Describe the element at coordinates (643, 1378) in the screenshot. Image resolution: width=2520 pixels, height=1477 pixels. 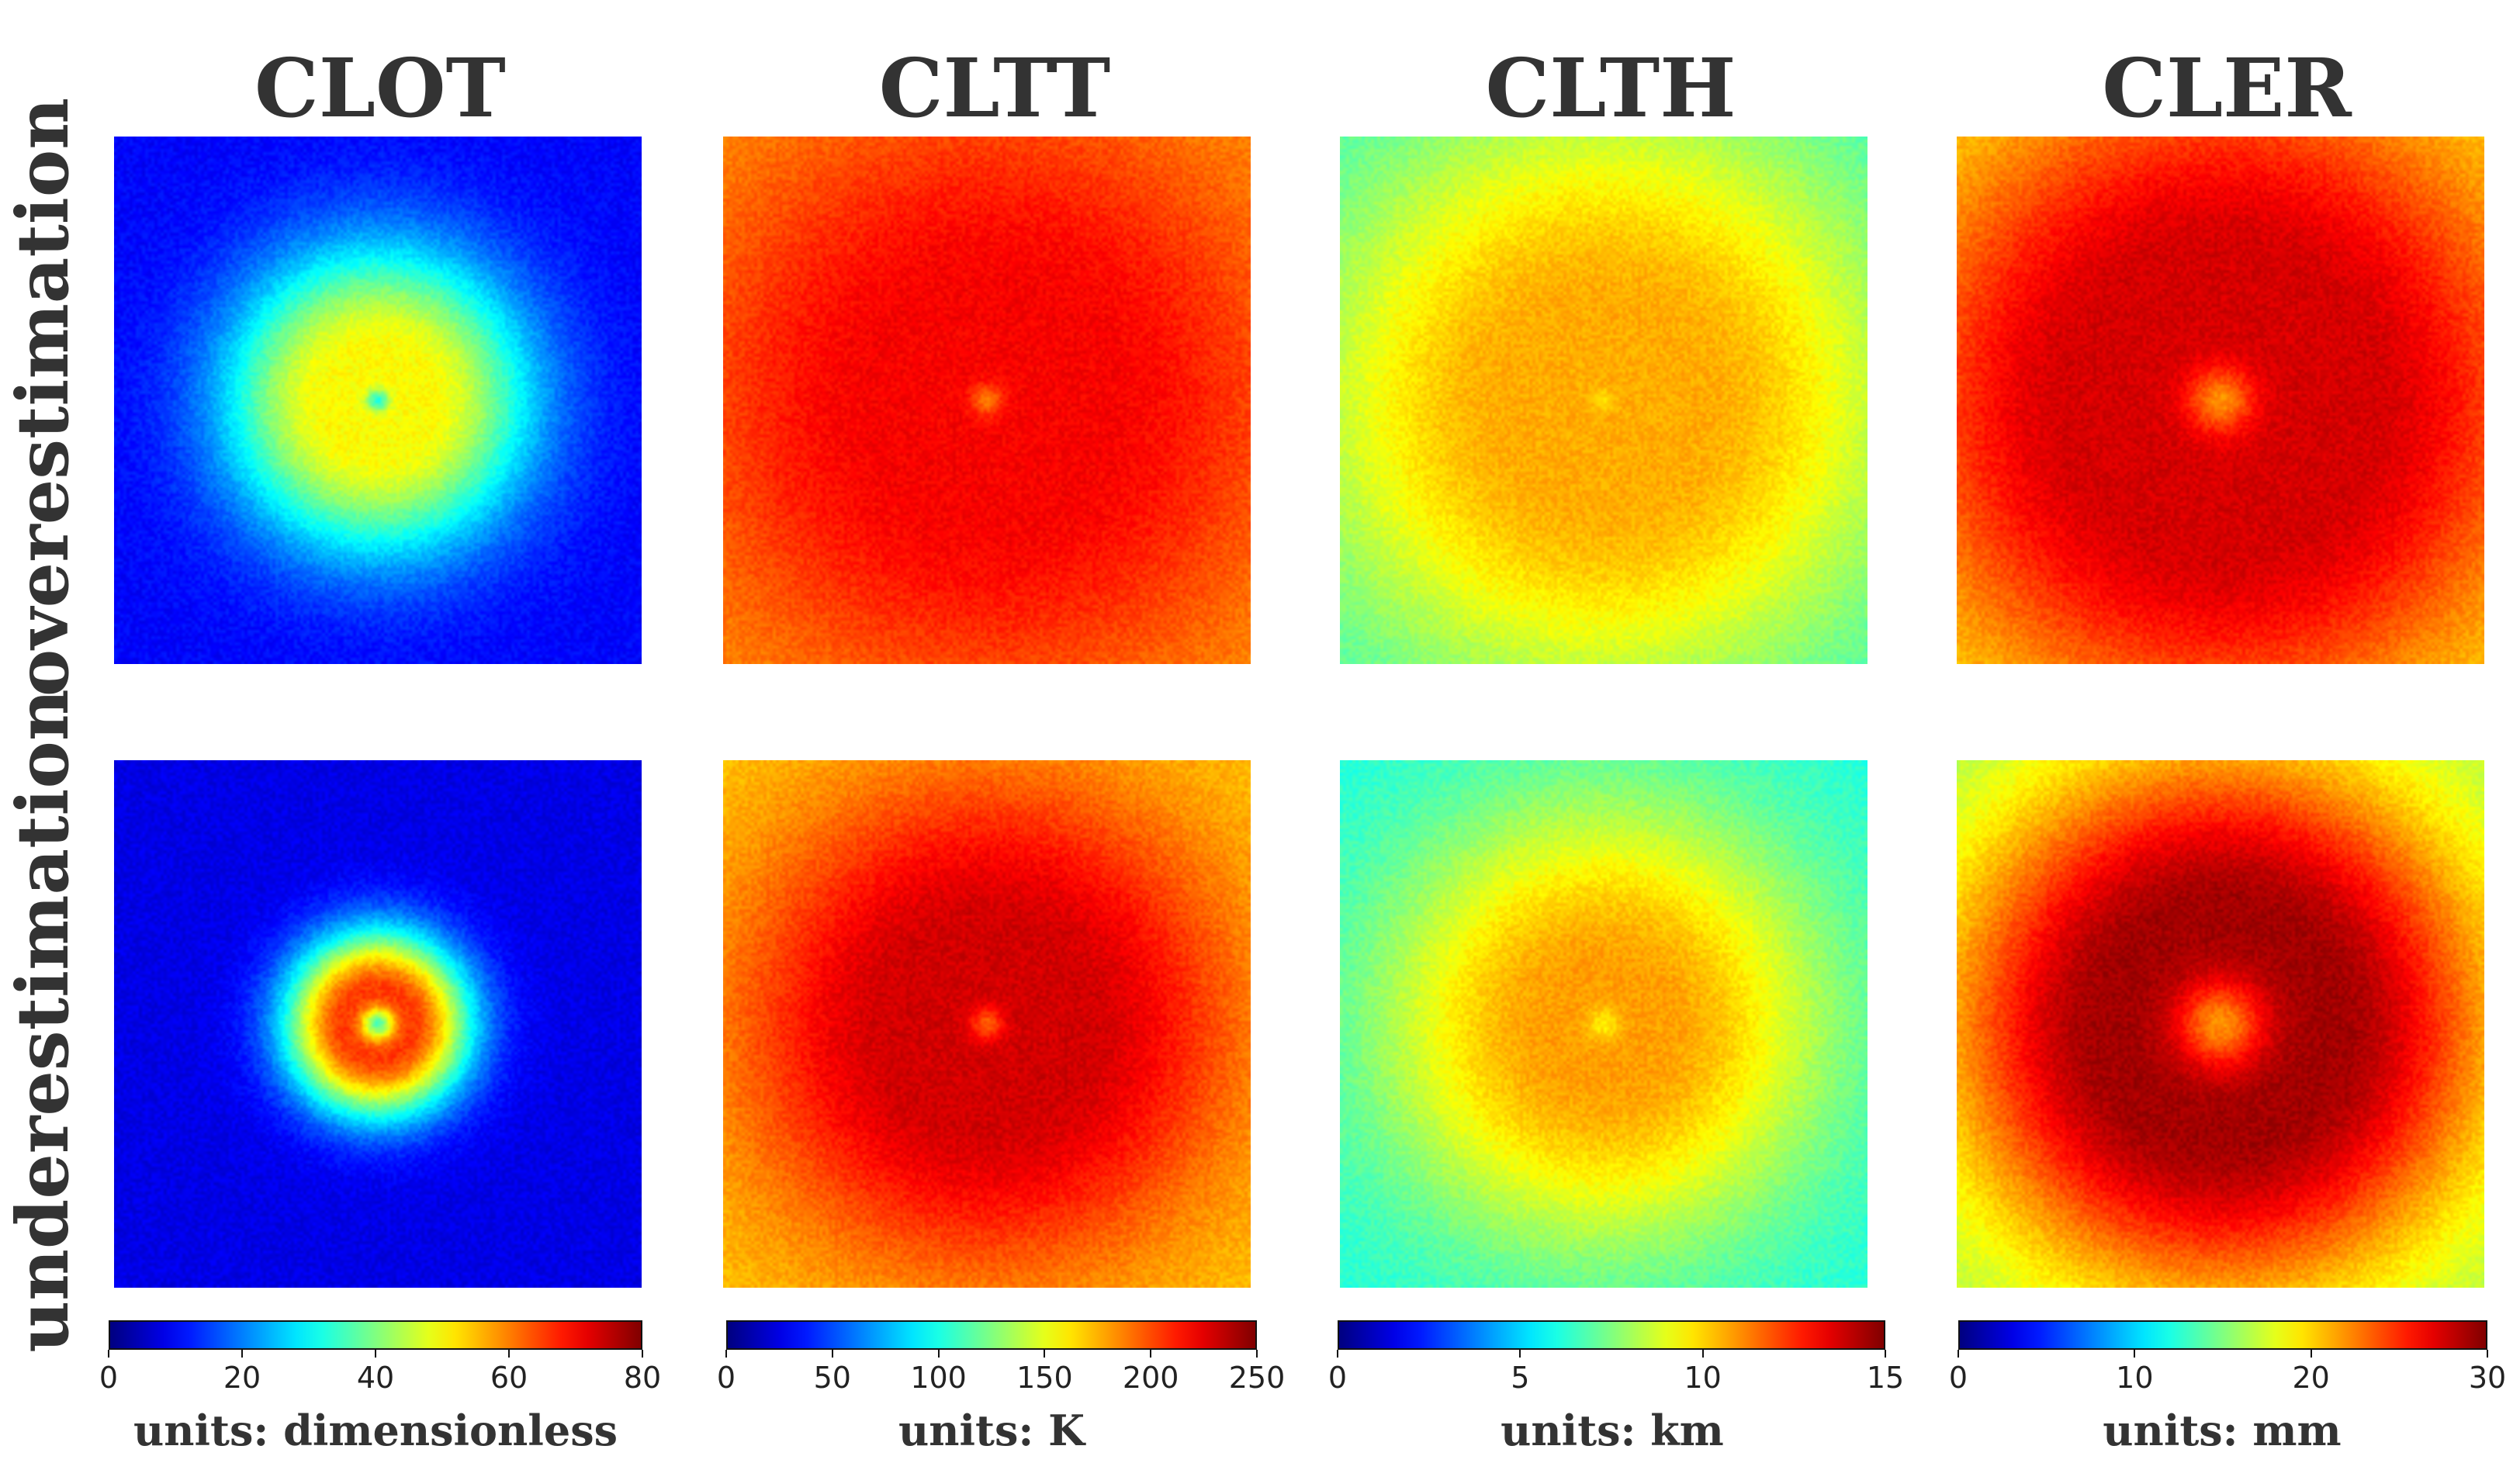
I see `colorbar-tick-label: 80` at that location.